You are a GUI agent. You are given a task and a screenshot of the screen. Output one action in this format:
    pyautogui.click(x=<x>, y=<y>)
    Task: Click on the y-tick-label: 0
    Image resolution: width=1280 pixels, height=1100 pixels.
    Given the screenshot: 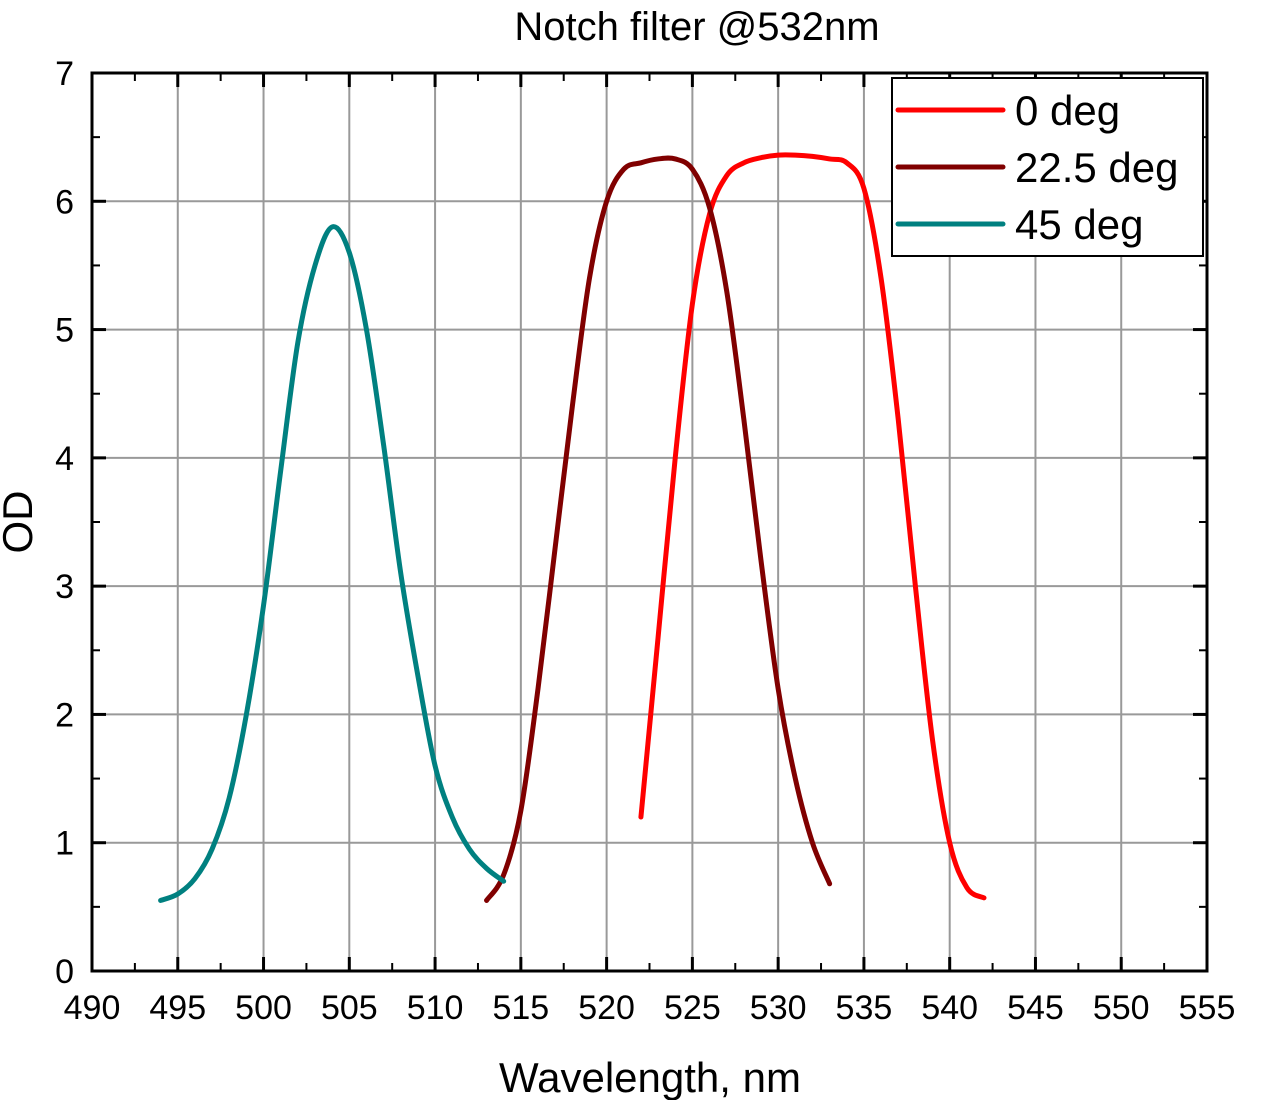 What is the action you would take?
    pyautogui.click(x=64, y=972)
    